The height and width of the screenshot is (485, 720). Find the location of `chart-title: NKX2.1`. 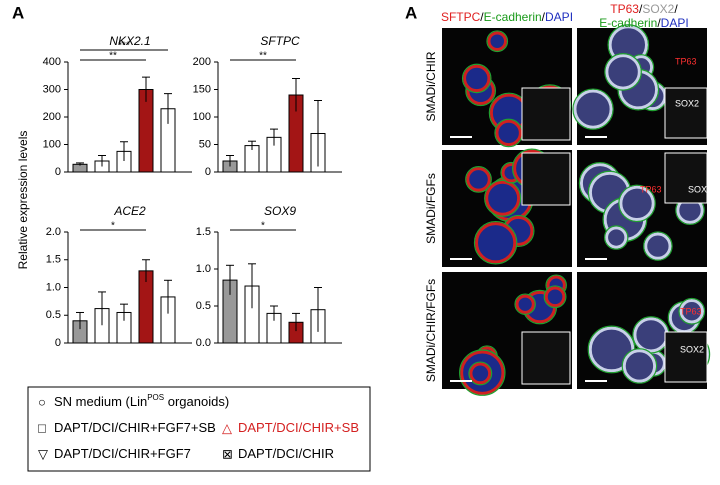

chart-title: NKX2.1 is located at coordinates (129, 41).